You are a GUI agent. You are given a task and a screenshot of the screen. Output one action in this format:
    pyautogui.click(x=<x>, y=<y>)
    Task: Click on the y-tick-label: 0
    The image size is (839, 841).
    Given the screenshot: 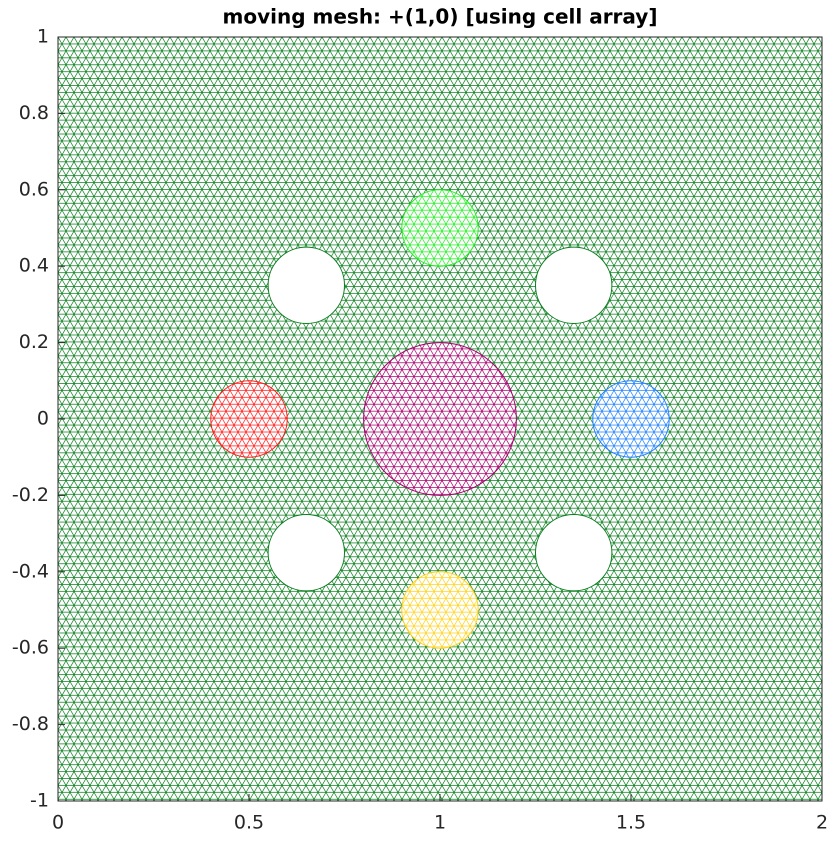 What is the action you would take?
    pyautogui.click(x=43, y=419)
    